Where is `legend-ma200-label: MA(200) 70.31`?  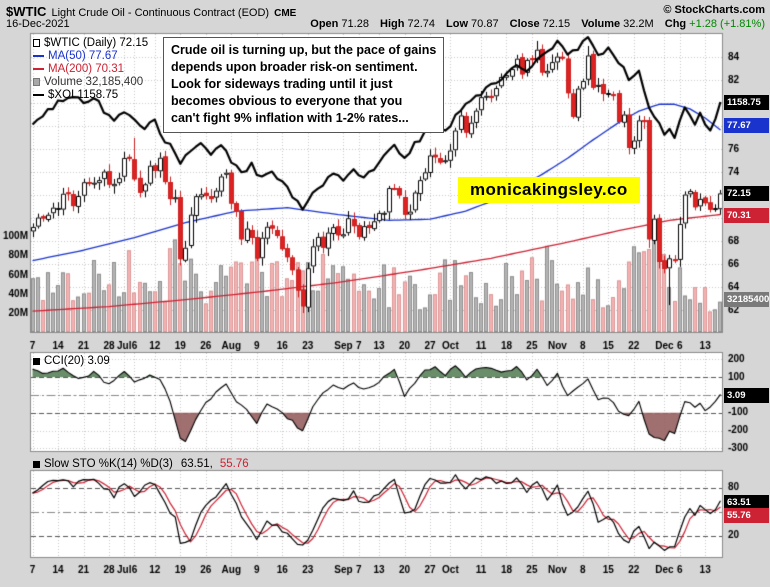
legend-ma200-label: MA(200) 70.31 is located at coordinates (86, 68).